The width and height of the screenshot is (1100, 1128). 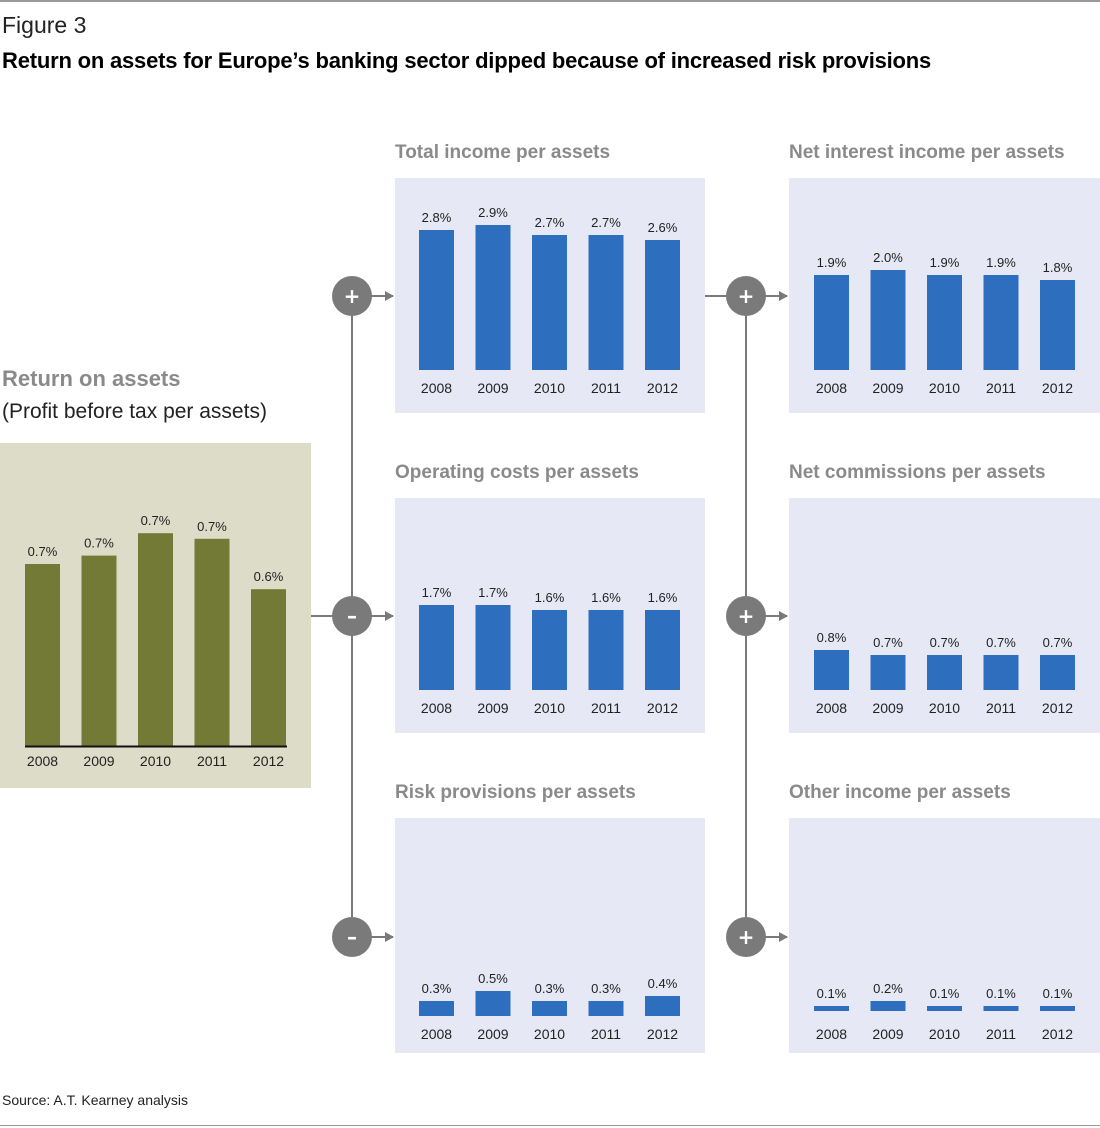 What do you see at coordinates (887, 708) in the screenshot?
I see `commissions-year-label: 2009` at bounding box center [887, 708].